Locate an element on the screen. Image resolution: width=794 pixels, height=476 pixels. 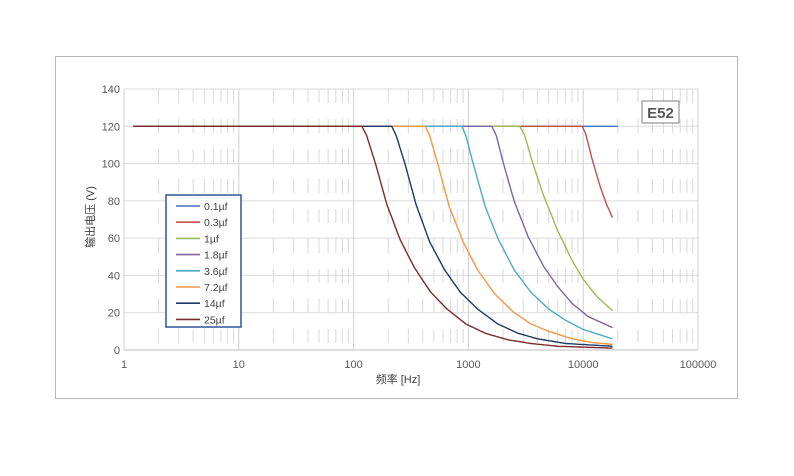
x-tick-label: 100 is located at coordinates (353, 365).